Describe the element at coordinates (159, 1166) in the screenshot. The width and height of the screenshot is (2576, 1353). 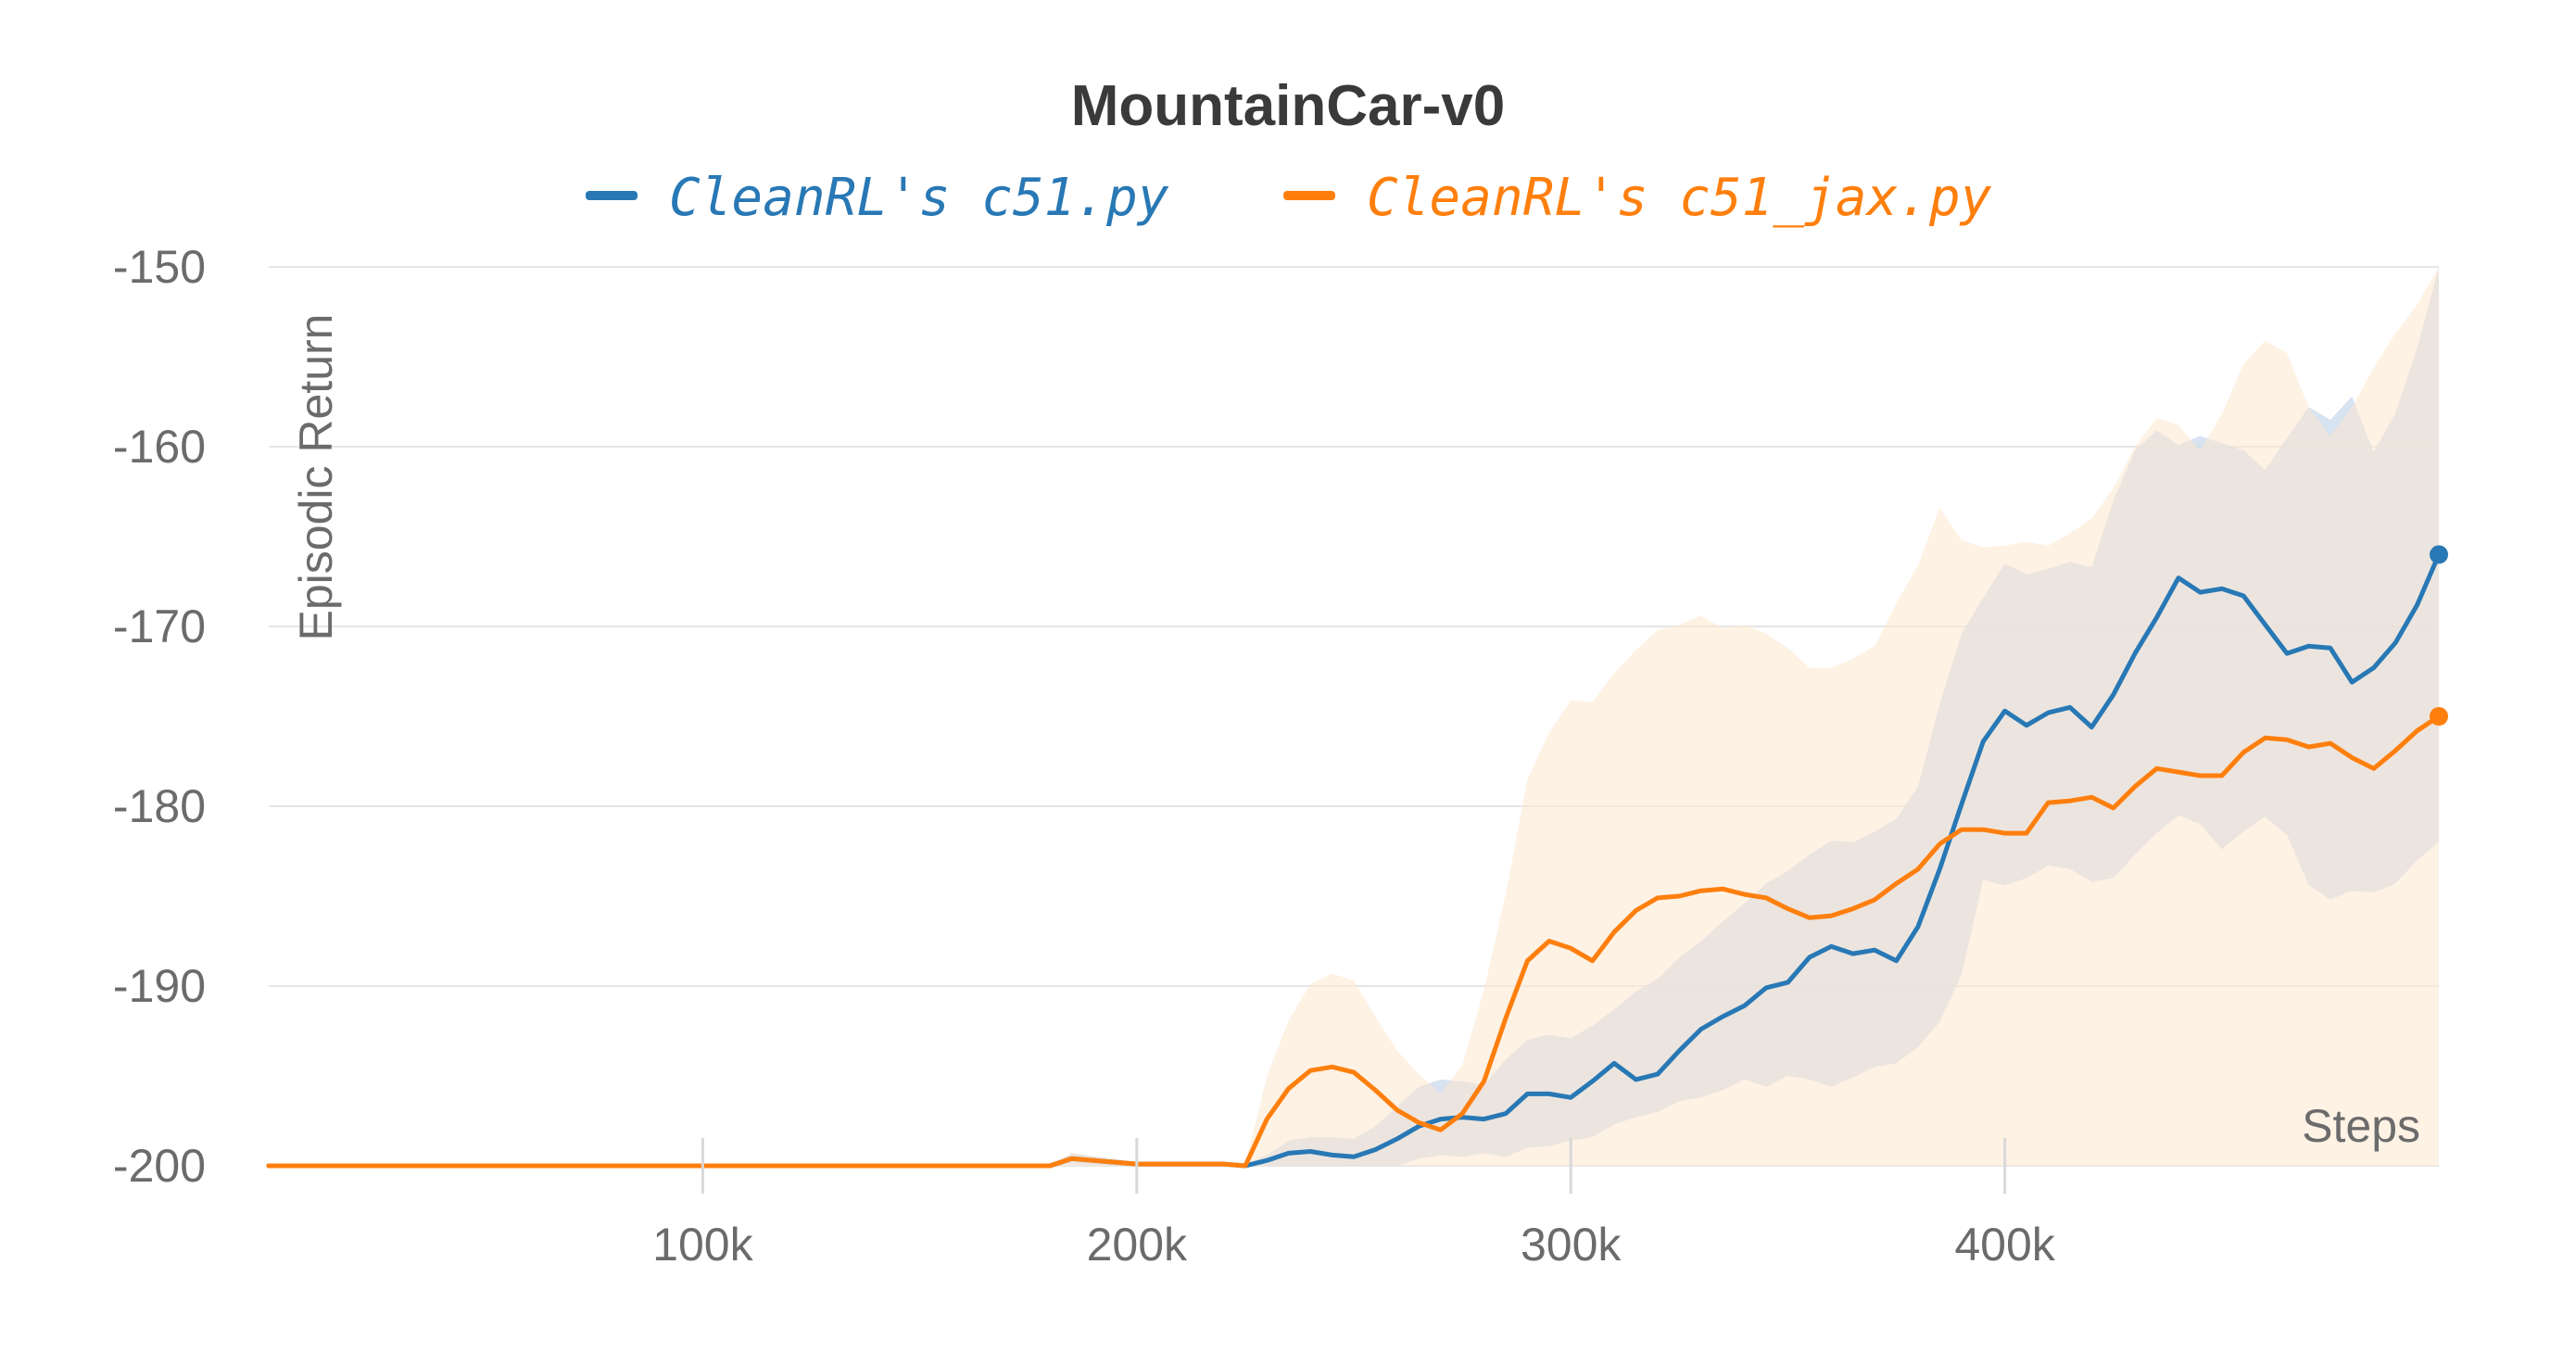
I see `y-tick-label: -200` at that location.